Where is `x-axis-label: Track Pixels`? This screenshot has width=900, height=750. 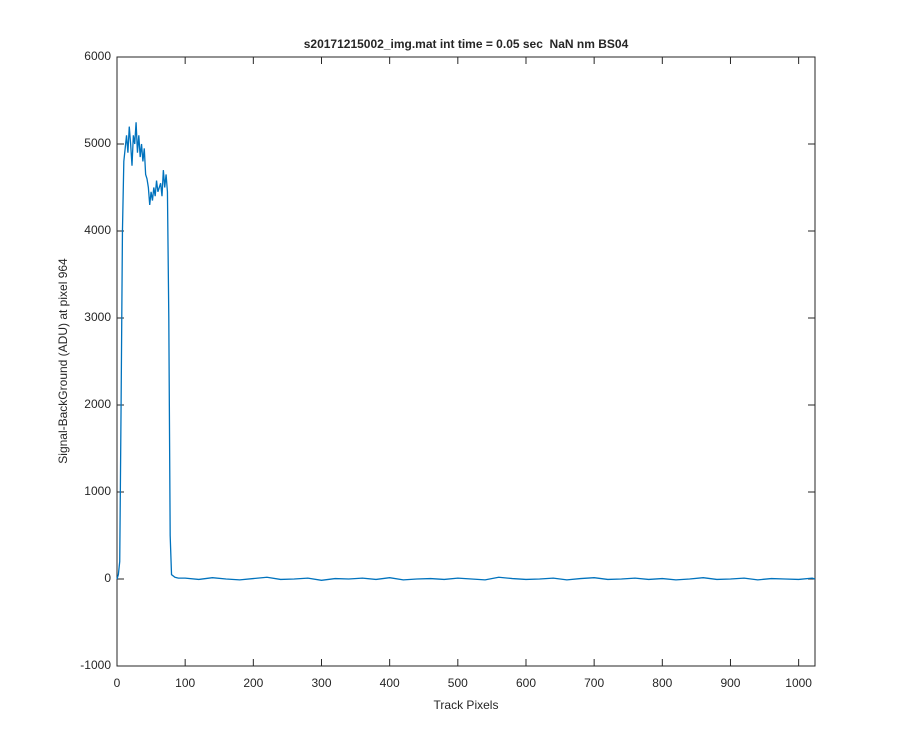
x-axis-label: Track Pixels is located at coordinates (466, 705).